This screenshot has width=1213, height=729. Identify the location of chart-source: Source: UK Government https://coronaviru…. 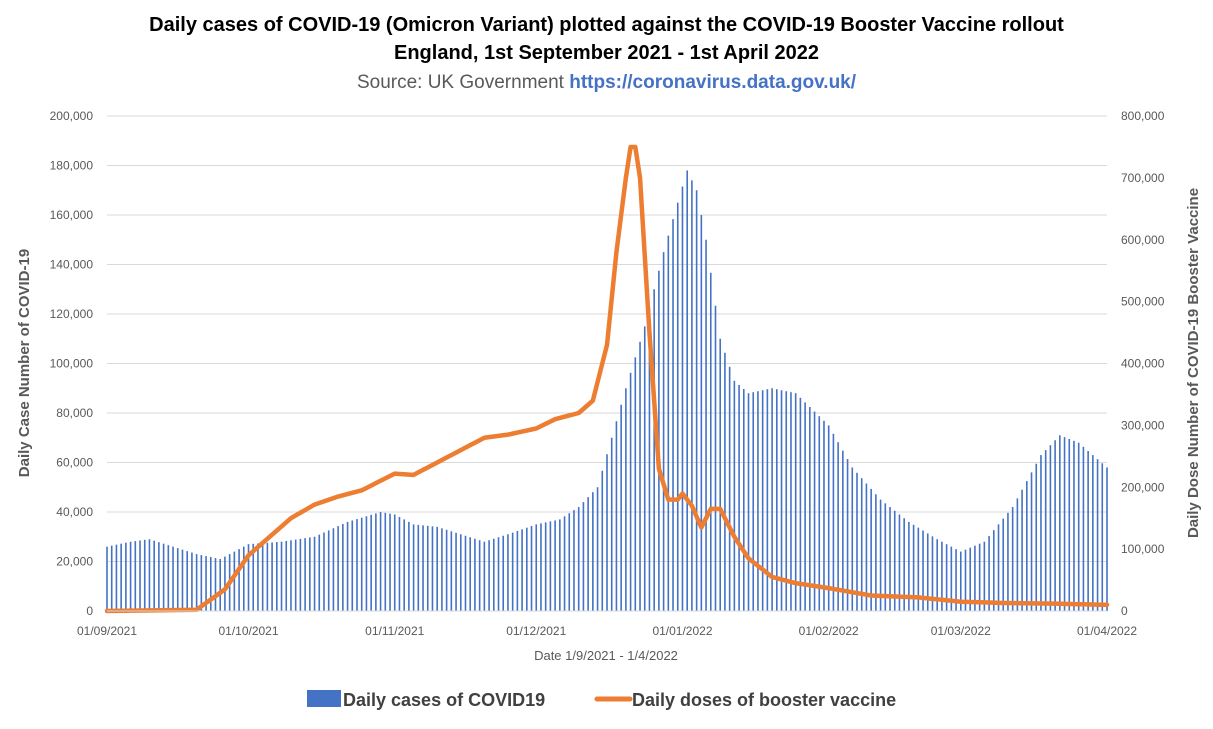
(606, 83).